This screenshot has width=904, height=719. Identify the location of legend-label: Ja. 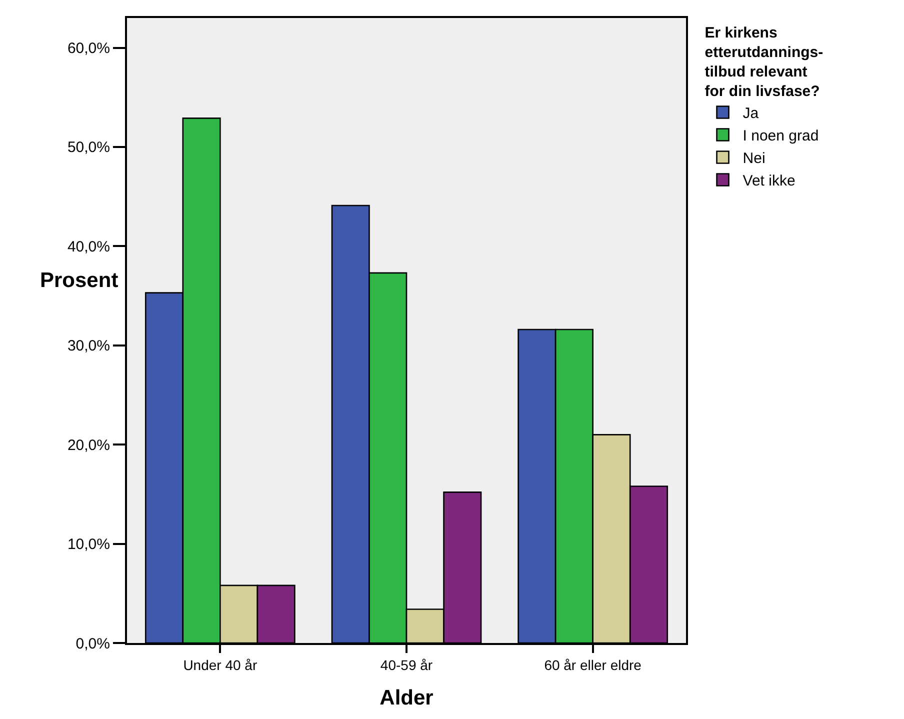
(751, 113).